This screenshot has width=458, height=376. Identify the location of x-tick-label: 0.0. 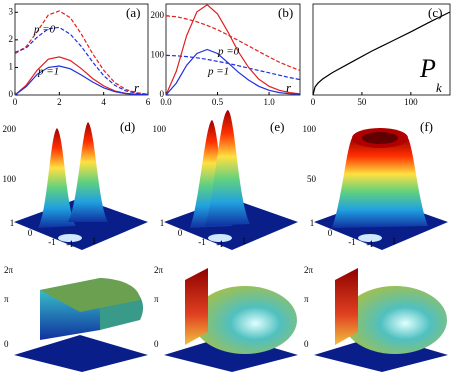
(166, 102).